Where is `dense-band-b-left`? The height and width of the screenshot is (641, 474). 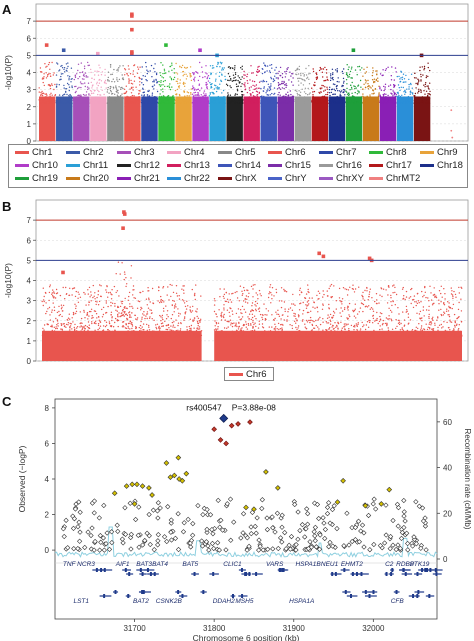
dense-band-b-left is located at coordinates (122, 345).